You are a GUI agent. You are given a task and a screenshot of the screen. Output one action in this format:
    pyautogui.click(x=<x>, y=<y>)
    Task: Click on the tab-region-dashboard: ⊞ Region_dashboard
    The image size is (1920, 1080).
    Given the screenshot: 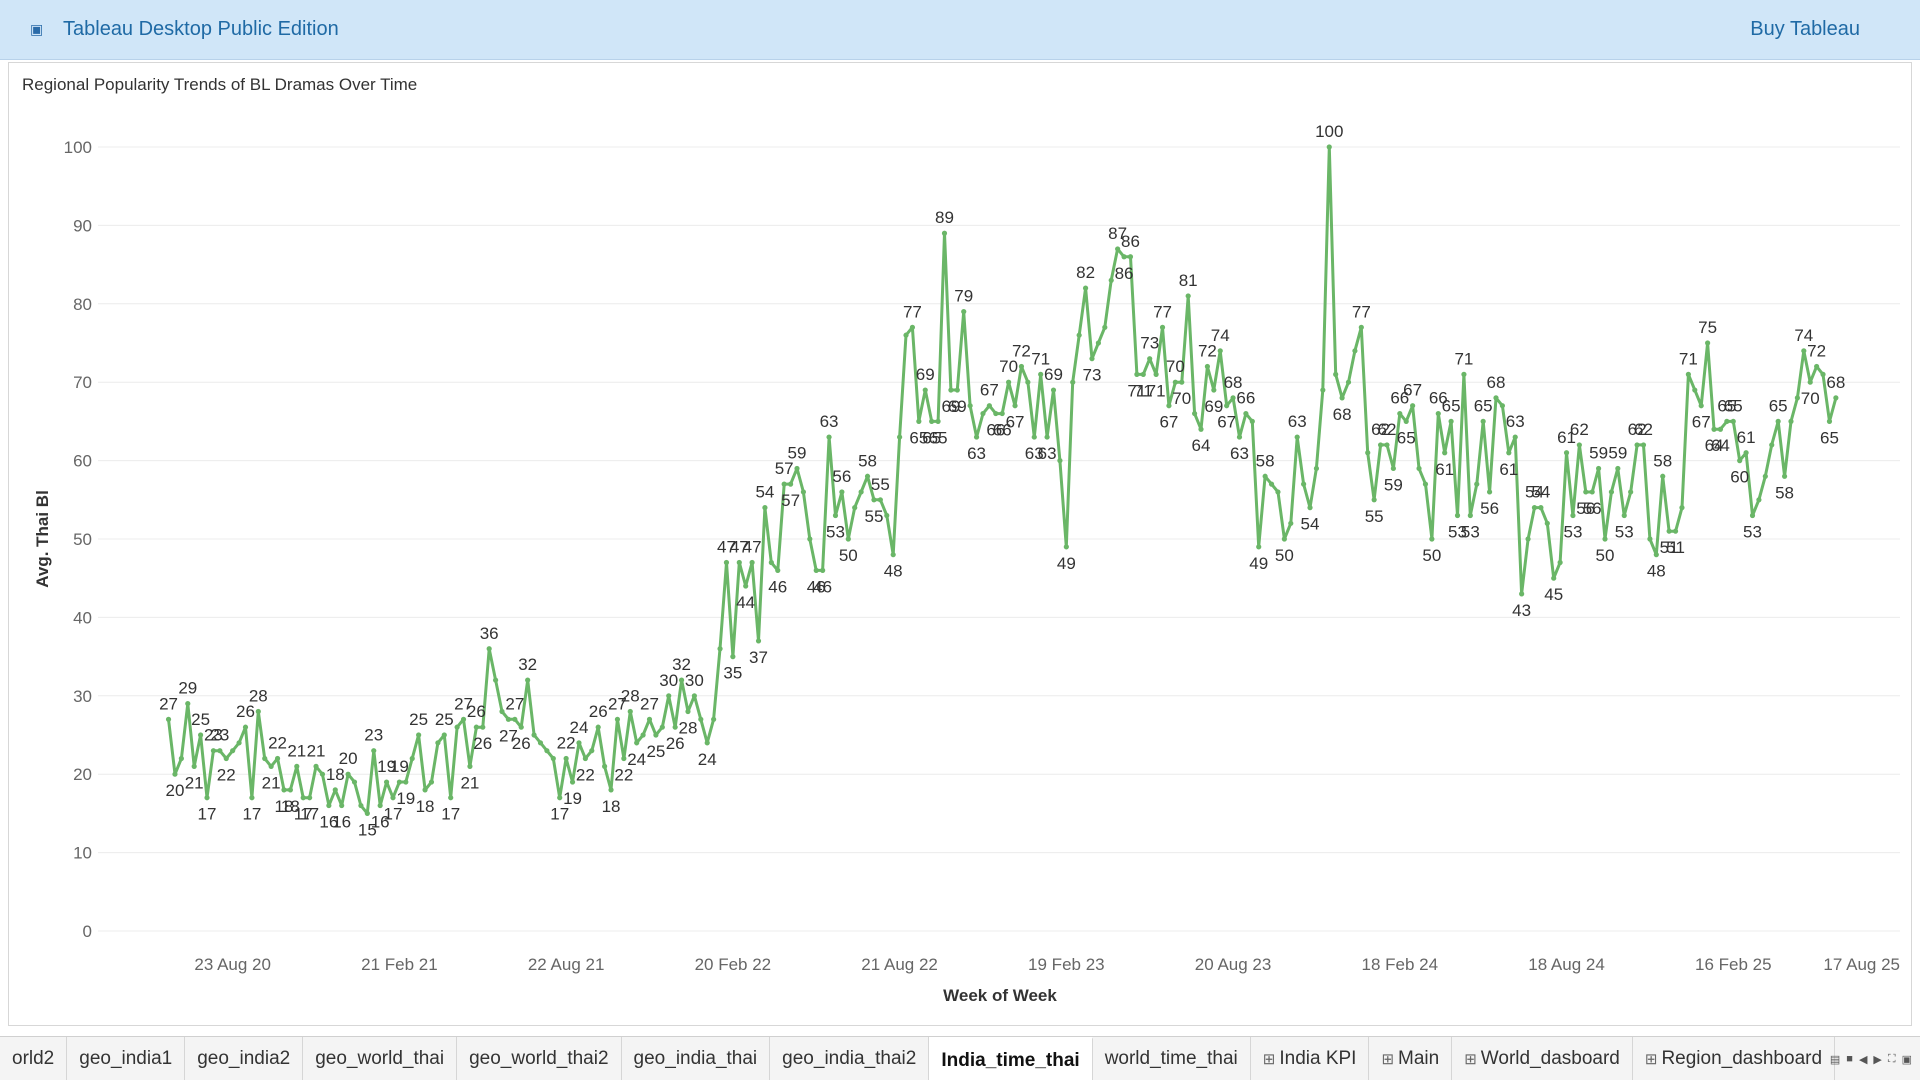 What is the action you would take?
    pyautogui.click(x=1734, y=1058)
    